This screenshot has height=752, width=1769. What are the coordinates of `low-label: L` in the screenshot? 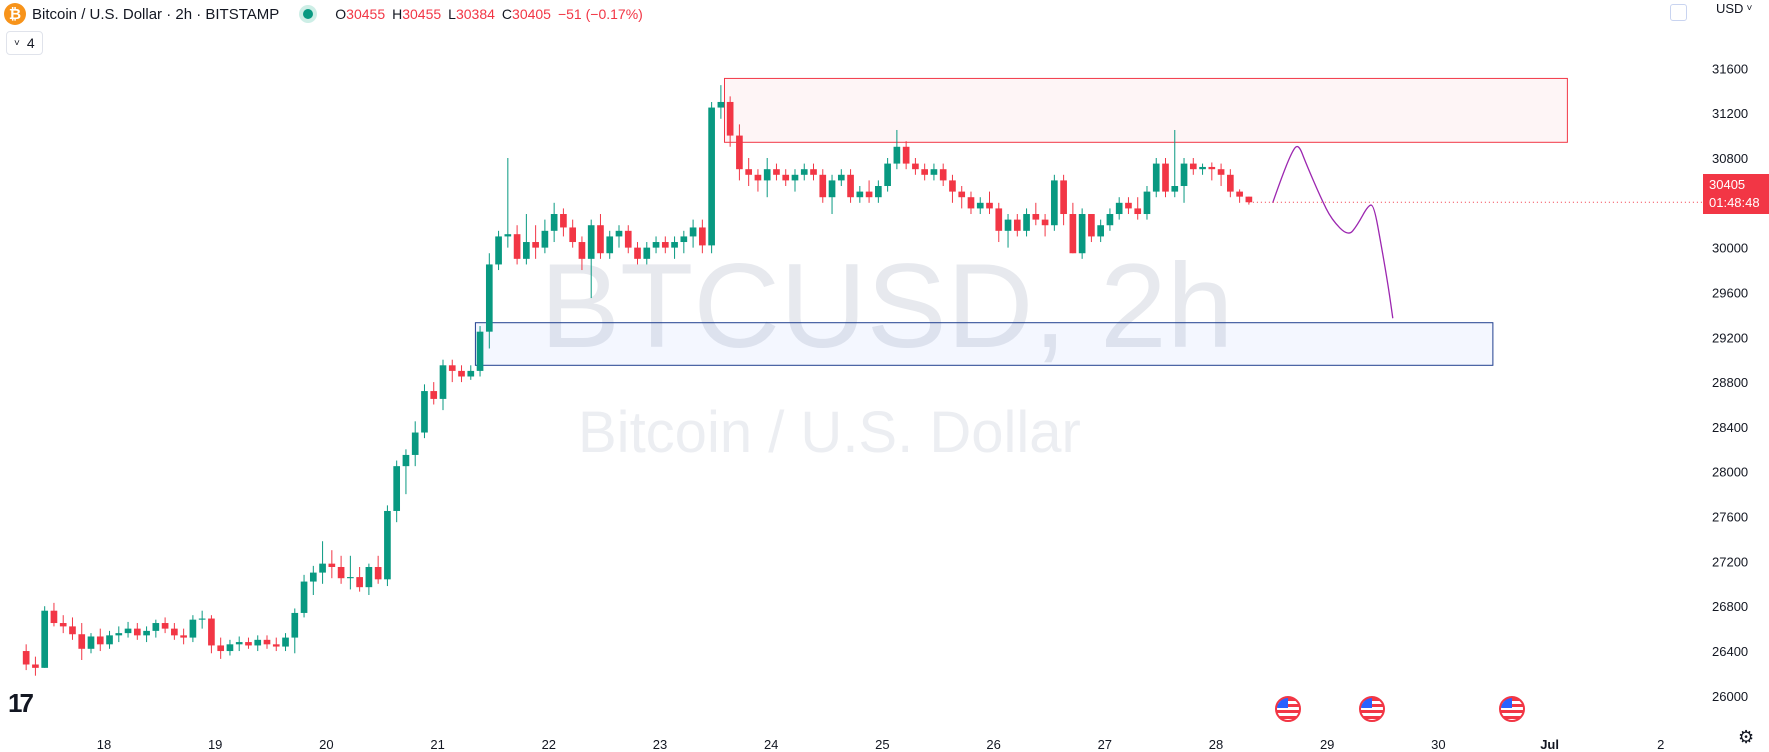 It's located at (452, 14).